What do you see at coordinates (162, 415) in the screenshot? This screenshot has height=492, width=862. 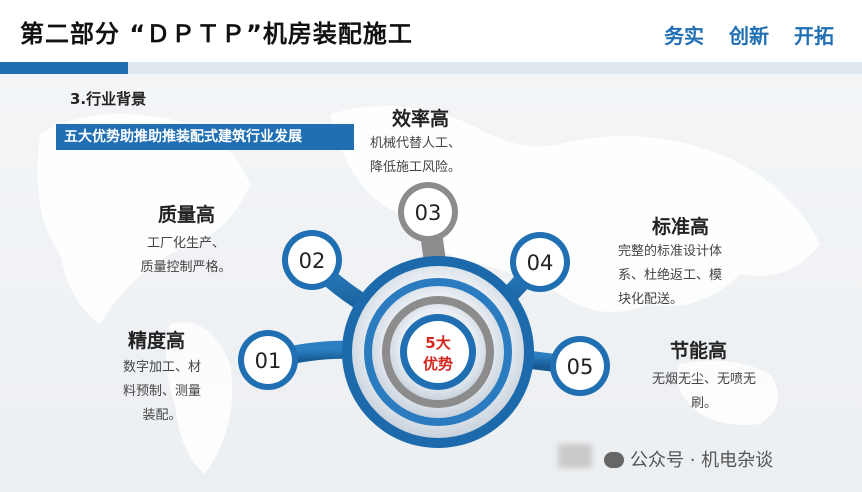 I see `desc-line: 装配。` at bounding box center [162, 415].